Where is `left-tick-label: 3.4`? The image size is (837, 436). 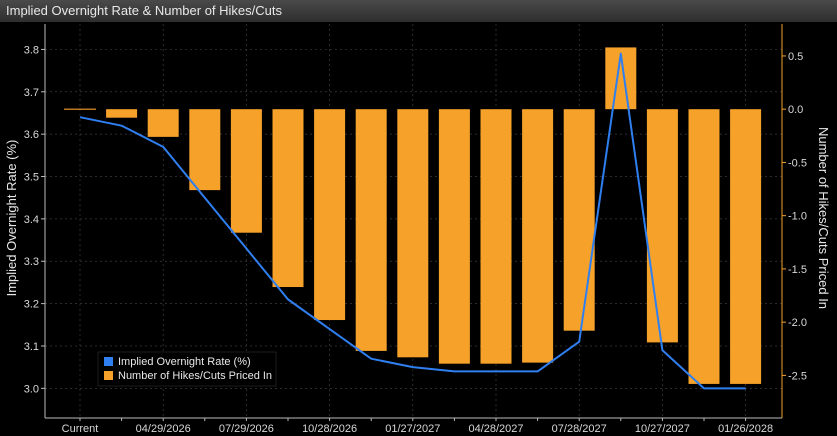 left-tick-label: 3.4 is located at coordinates (31, 220).